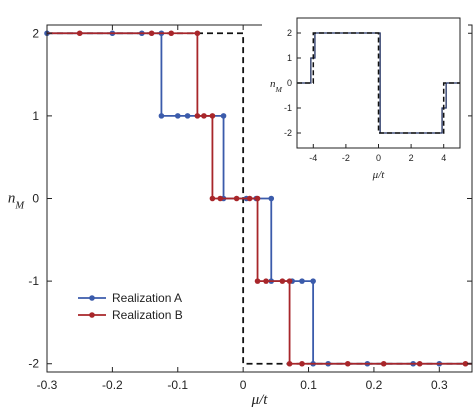 The image size is (474, 414). Describe the element at coordinates (439, 385) in the screenshot. I see `x-tick-label: 0.3` at that location.